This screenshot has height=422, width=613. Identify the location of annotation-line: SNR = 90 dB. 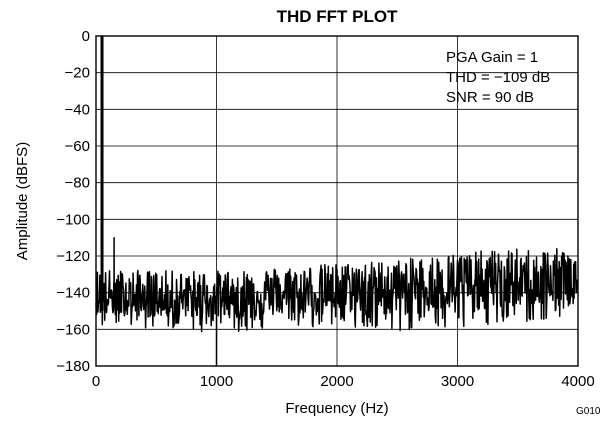
(490, 97).